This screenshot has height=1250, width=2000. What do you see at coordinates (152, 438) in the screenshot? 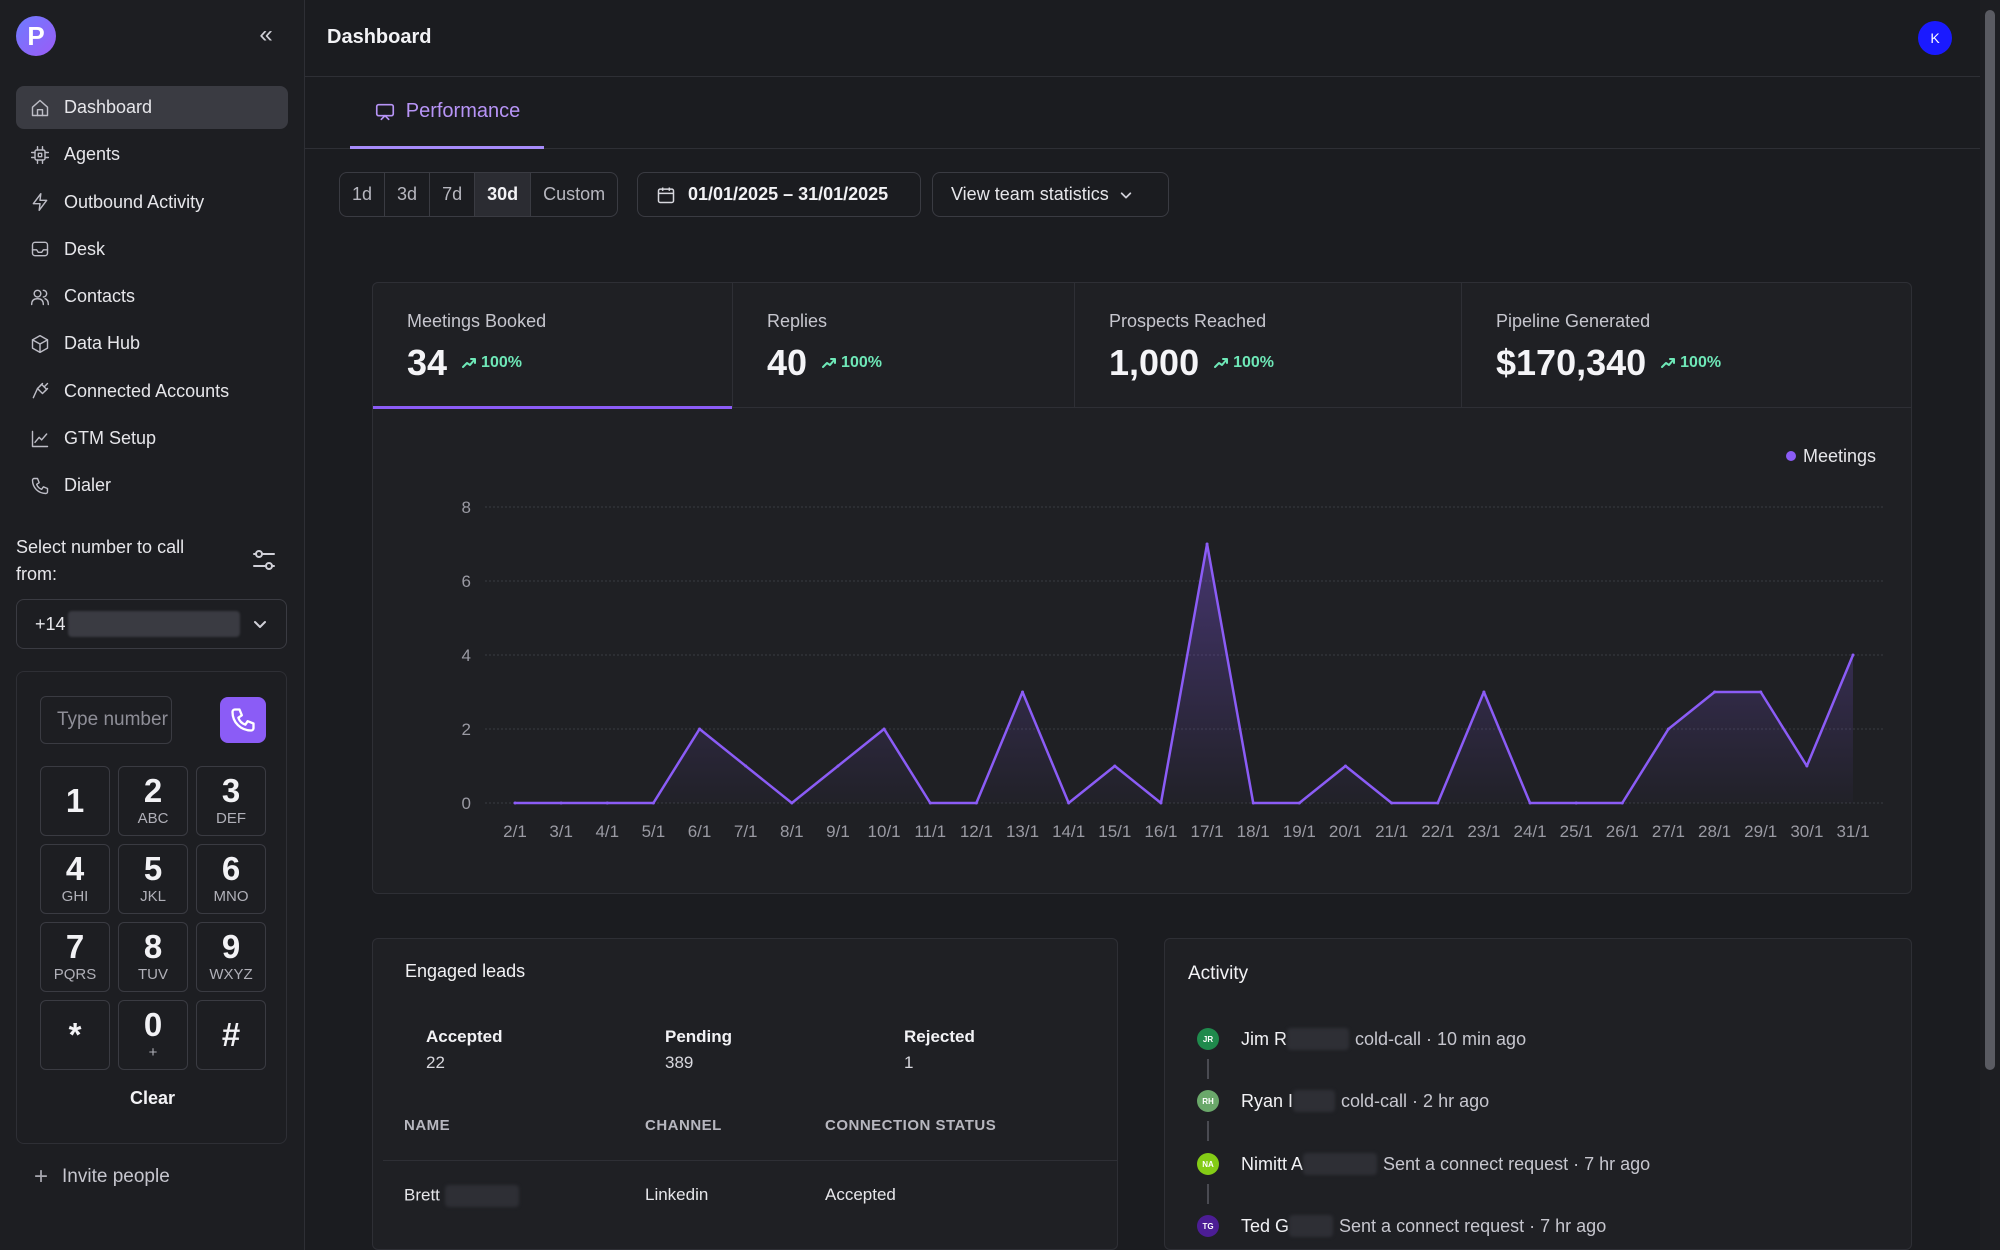
I see `sidebar-item-gtm-setup: GTM Setup` at bounding box center [152, 438].